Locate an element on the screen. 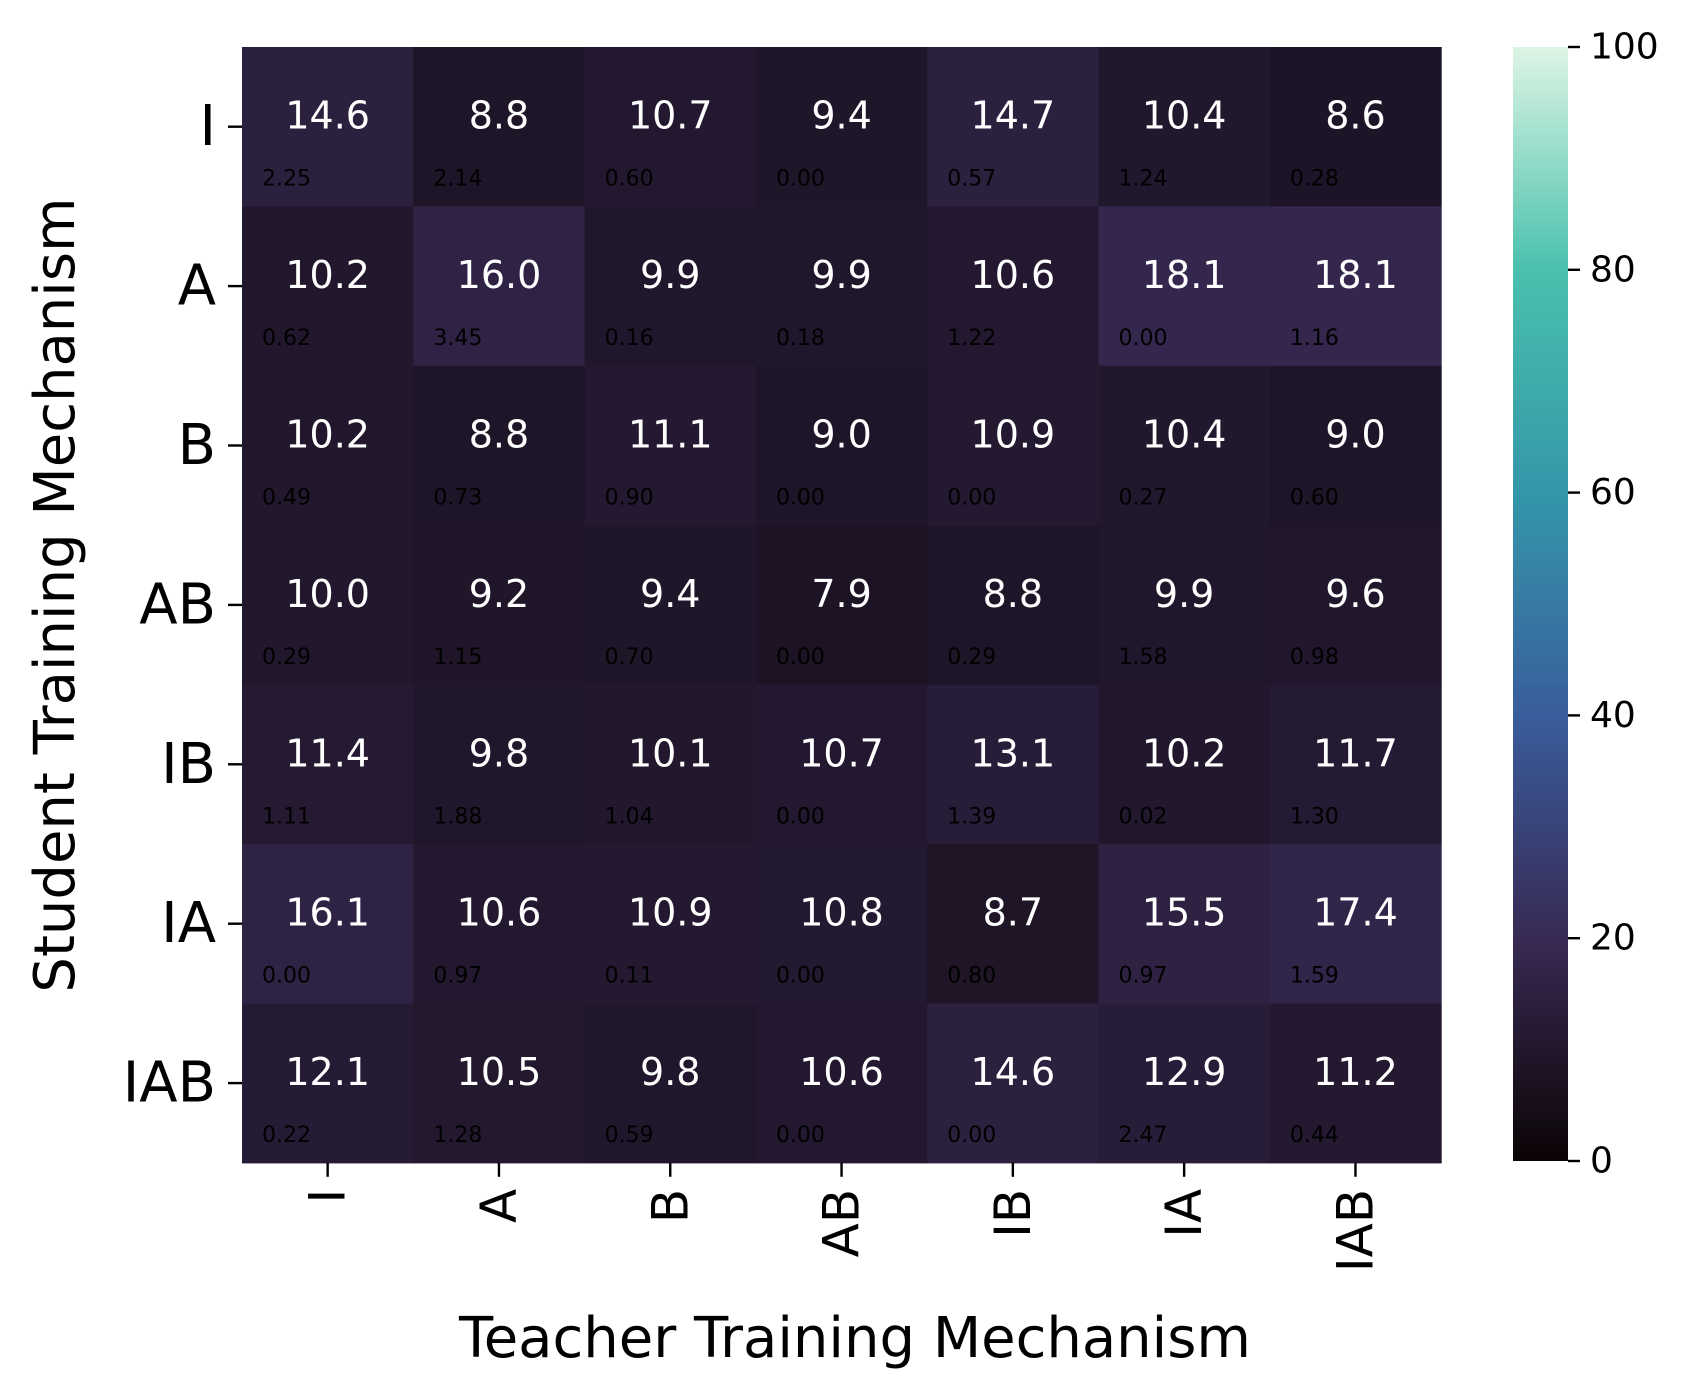 The height and width of the screenshot is (1395, 1698). cell-value-label: 11.2 is located at coordinates (1355, 1072).